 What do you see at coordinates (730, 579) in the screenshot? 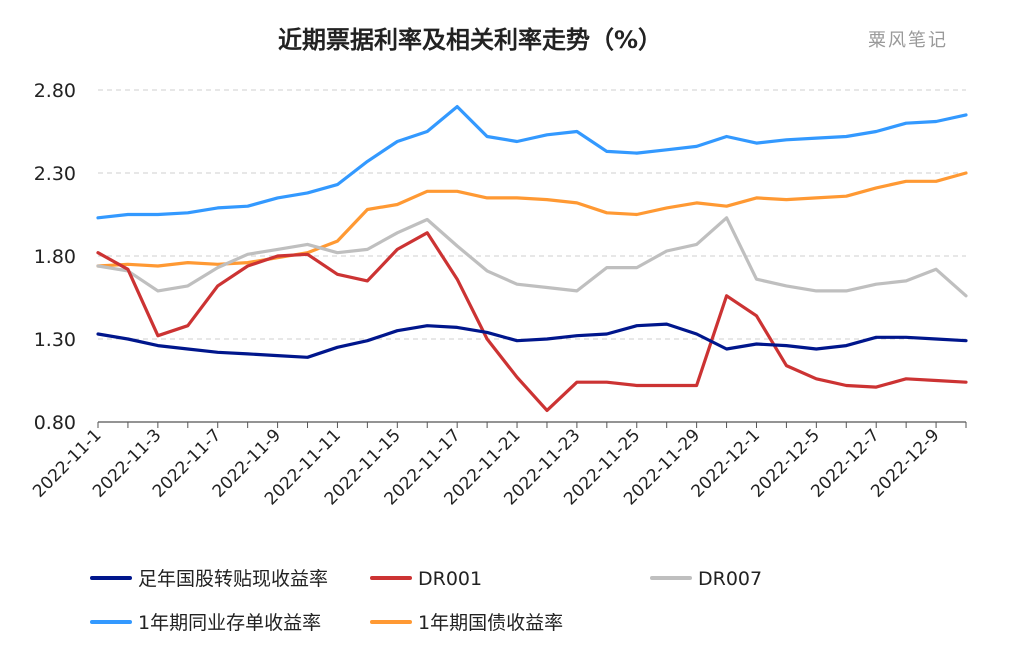
I see `legend-label: DR007` at bounding box center [730, 579].